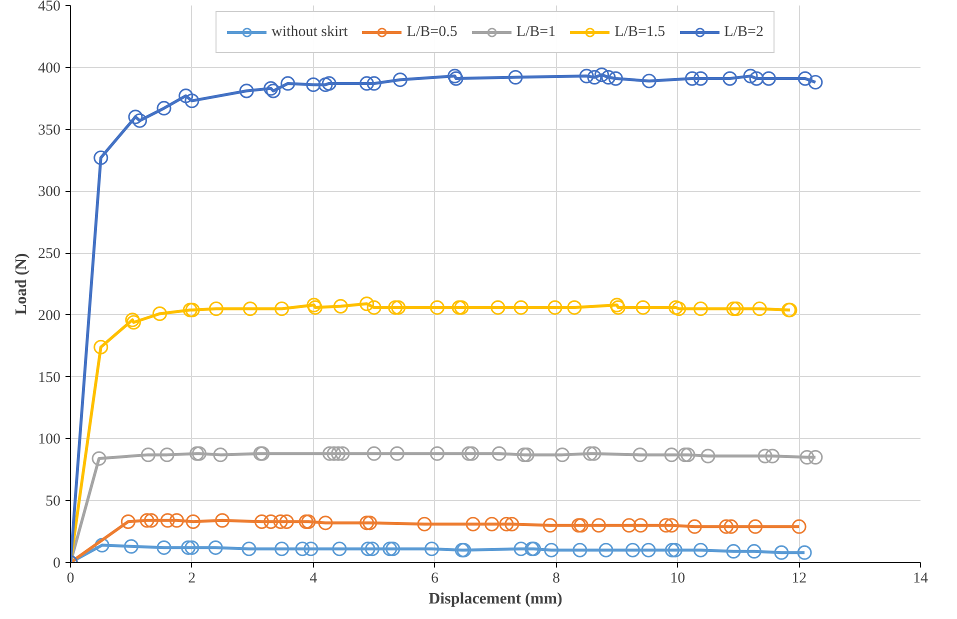 The image size is (957, 619). Describe the element at coordinates (21, 284) in the screenshot. I see `y-axis-title: Load (N)` at that location.